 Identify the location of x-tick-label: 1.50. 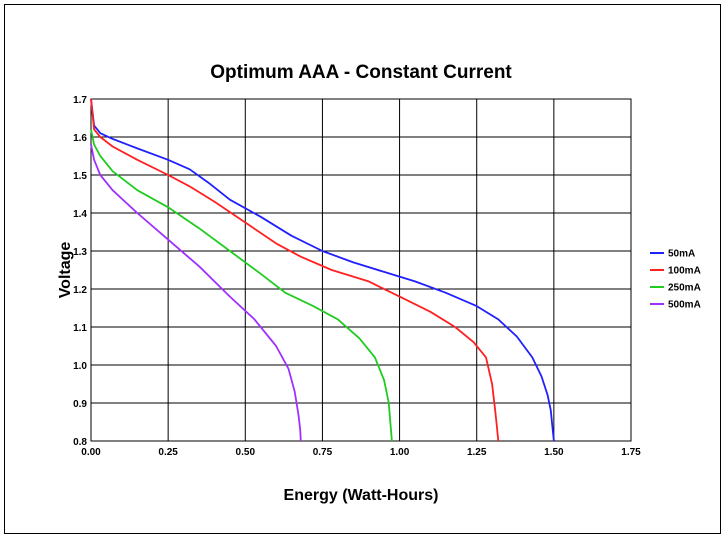
(554, 452).